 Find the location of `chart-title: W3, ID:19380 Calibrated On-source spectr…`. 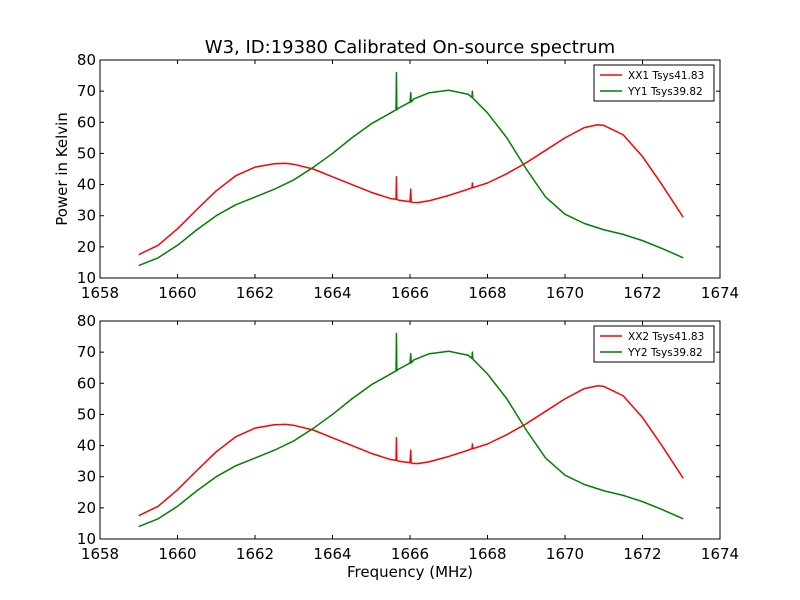

chart-title: W3, ID:19380 Calibrated On-source spectr… is located at coordinates (410, 47).